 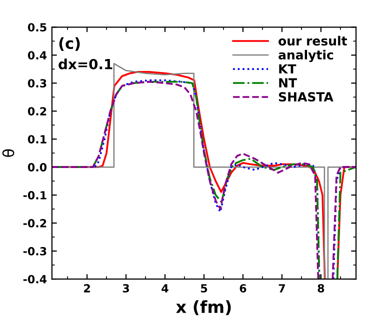 What do you see at coordinates (35, 279) in the screenshot?
I see `y-tick-label: -0.4` at bounding box center [35, 279].